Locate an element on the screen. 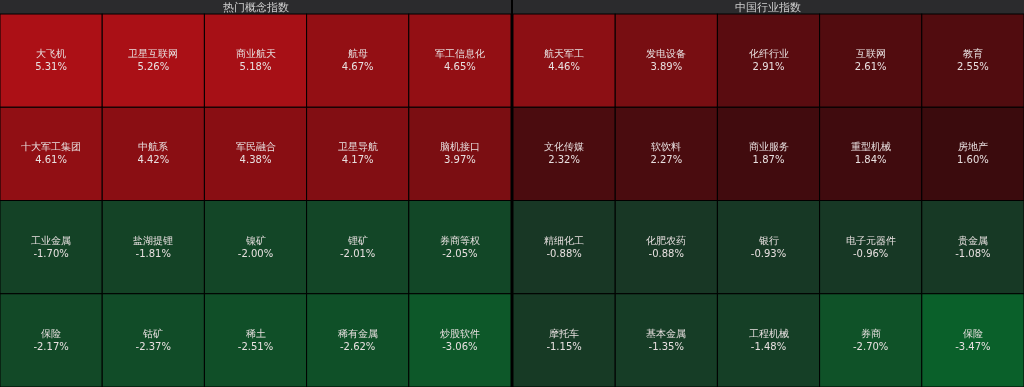 This screenshot has width=1024, height=387. data-label: 5.18% is located at coordinates (255, 67).